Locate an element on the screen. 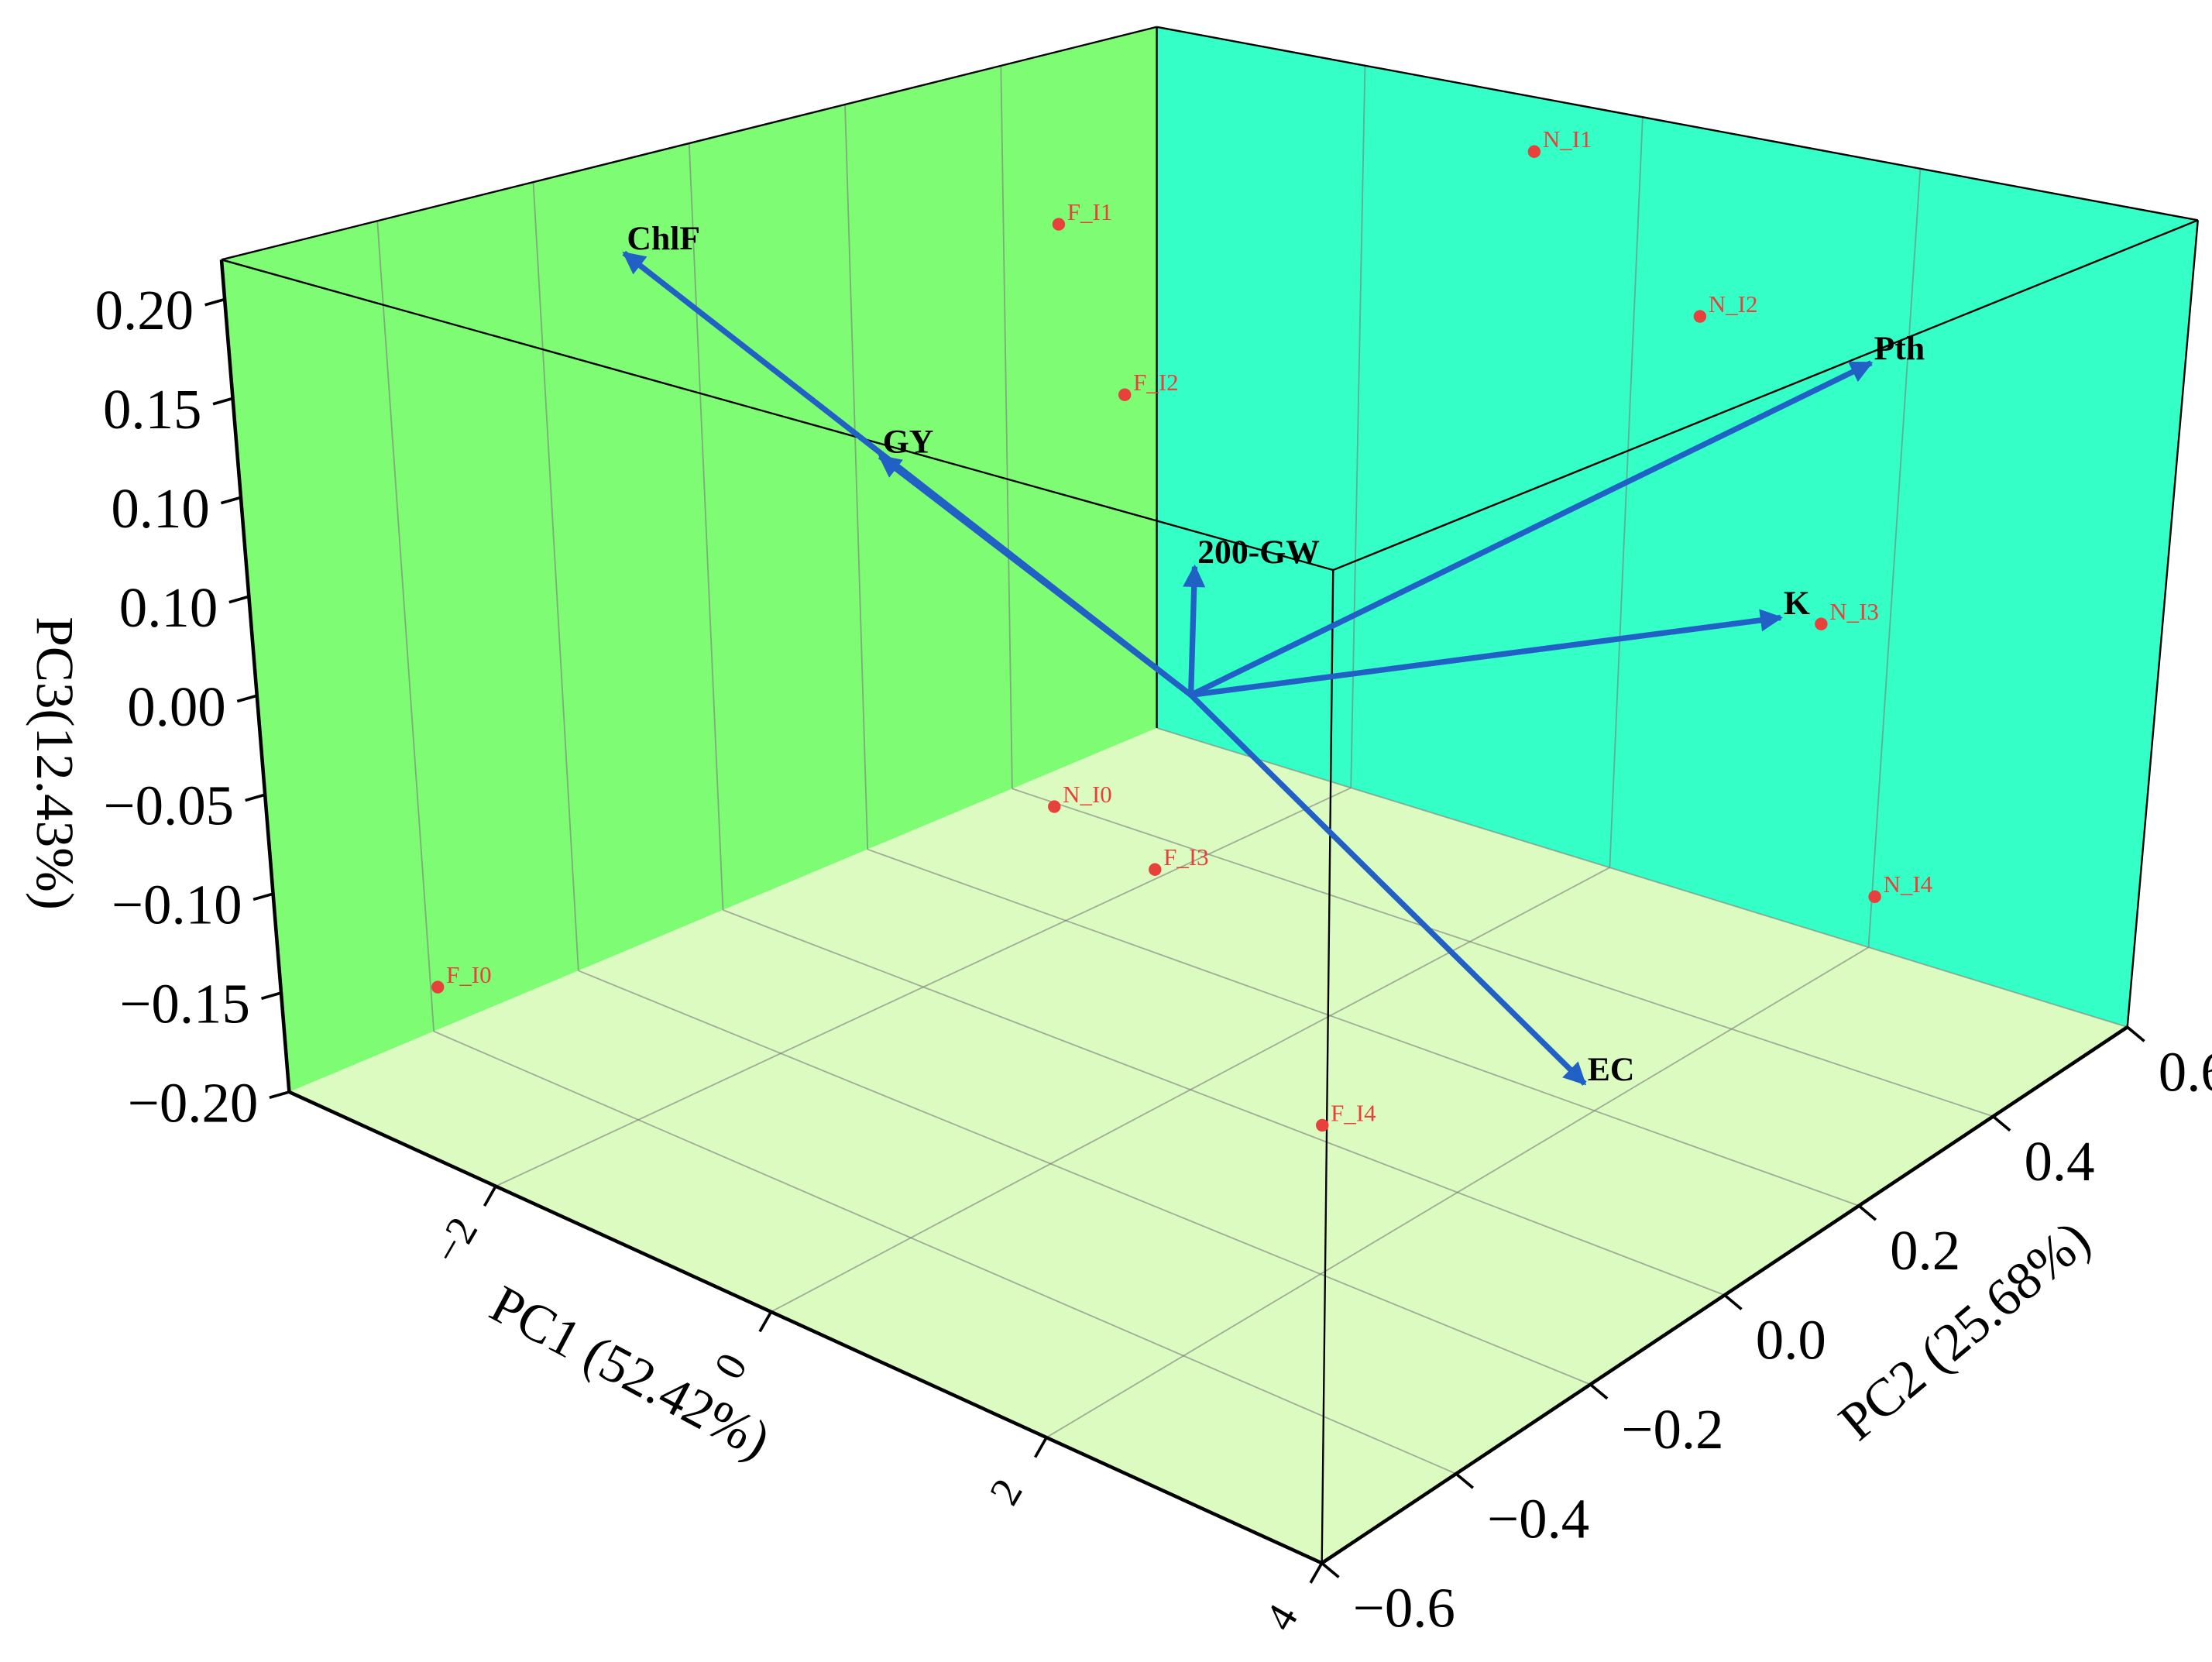  vector-label: EC is located at coordinates (1612, 1069).